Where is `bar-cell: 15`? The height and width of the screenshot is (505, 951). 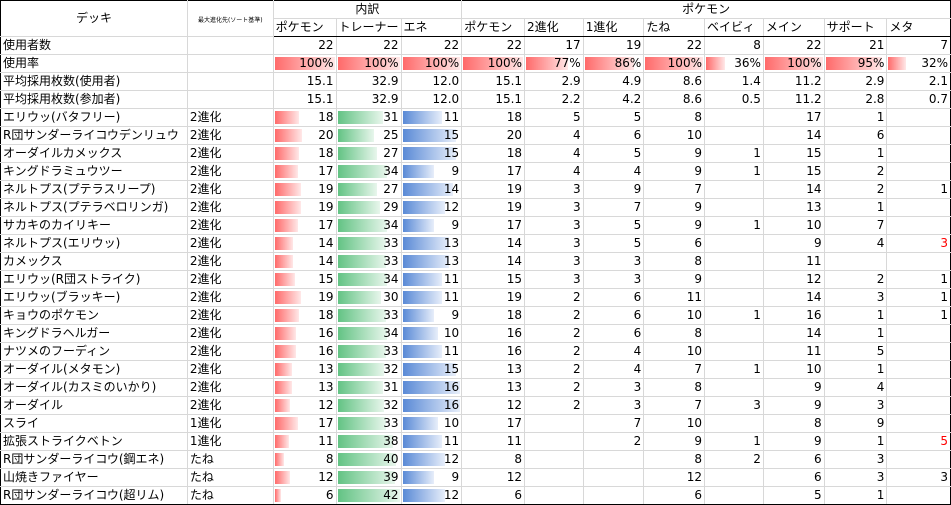 bar-cell: 15 is located at coordinates (432, 135).